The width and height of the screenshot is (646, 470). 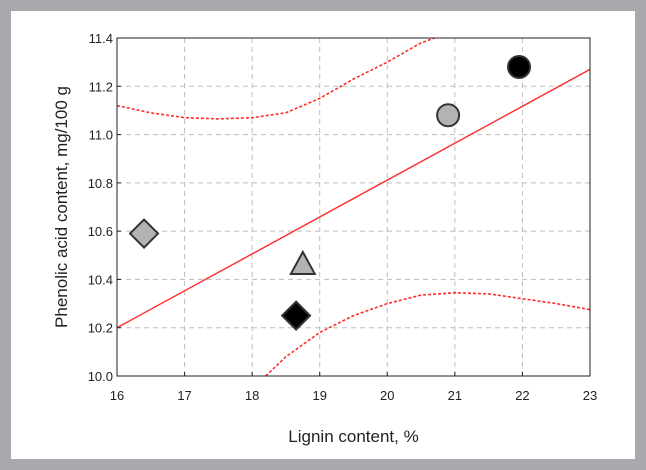 I want to click on y-tick-label: 11.2, so click(x=101, y=86).